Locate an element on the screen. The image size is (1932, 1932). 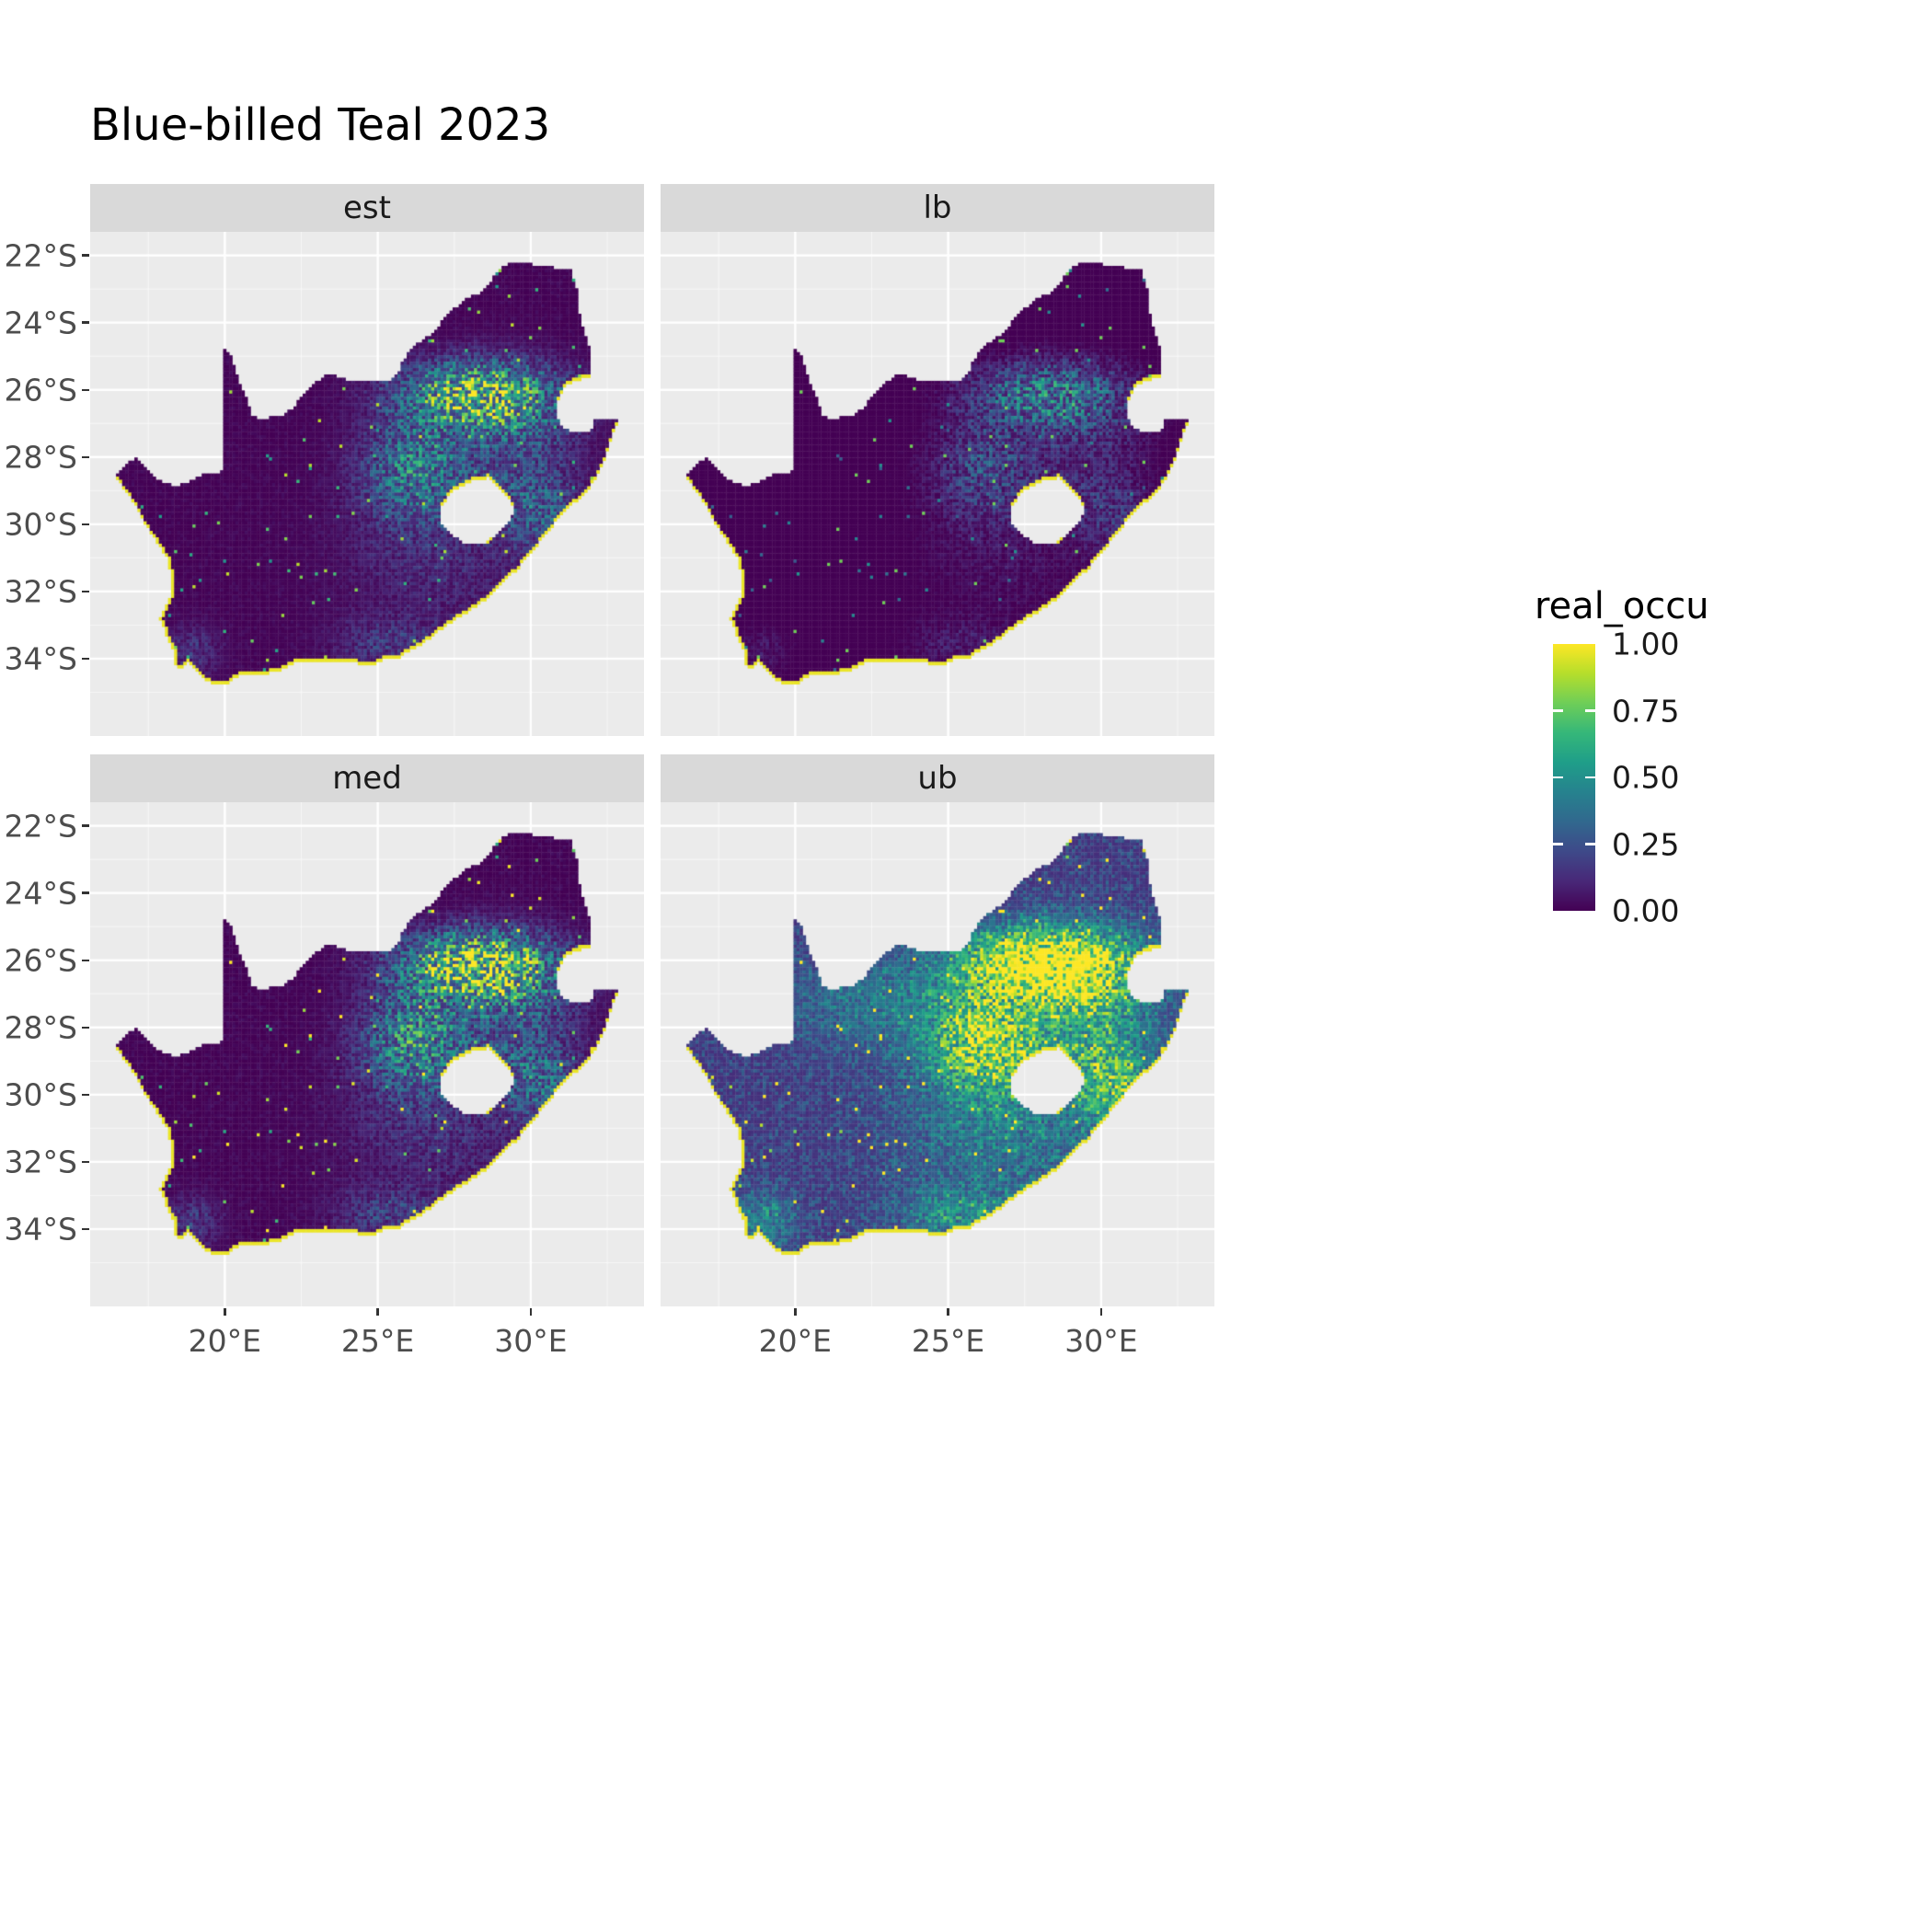
map-panel-lb is located at coordinates (937, 484).